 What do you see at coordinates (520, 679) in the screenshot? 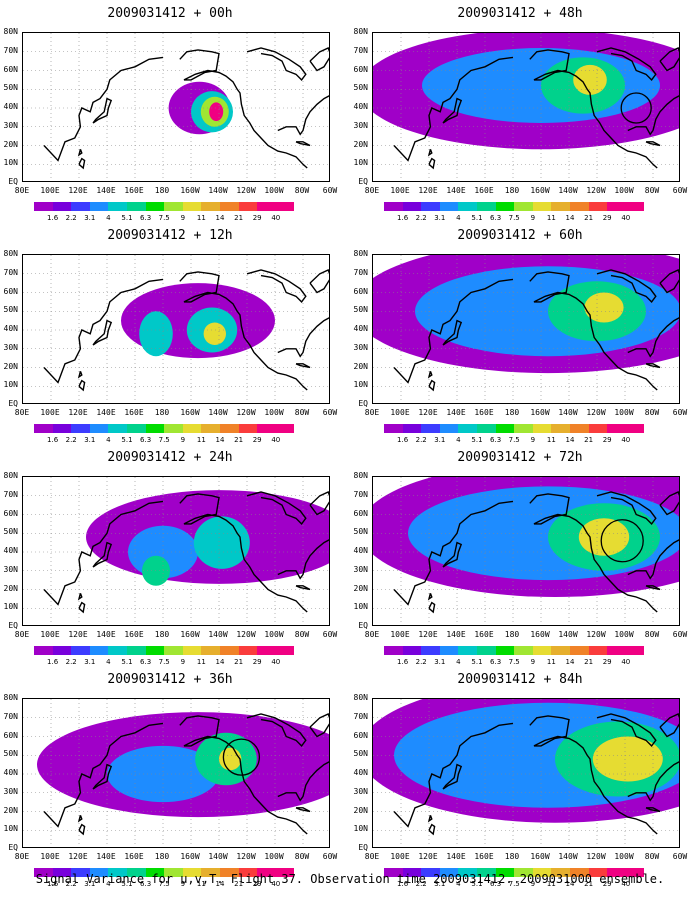
I see `panel-title: 2009031412 + 84h` at bounding box center [520, 679].